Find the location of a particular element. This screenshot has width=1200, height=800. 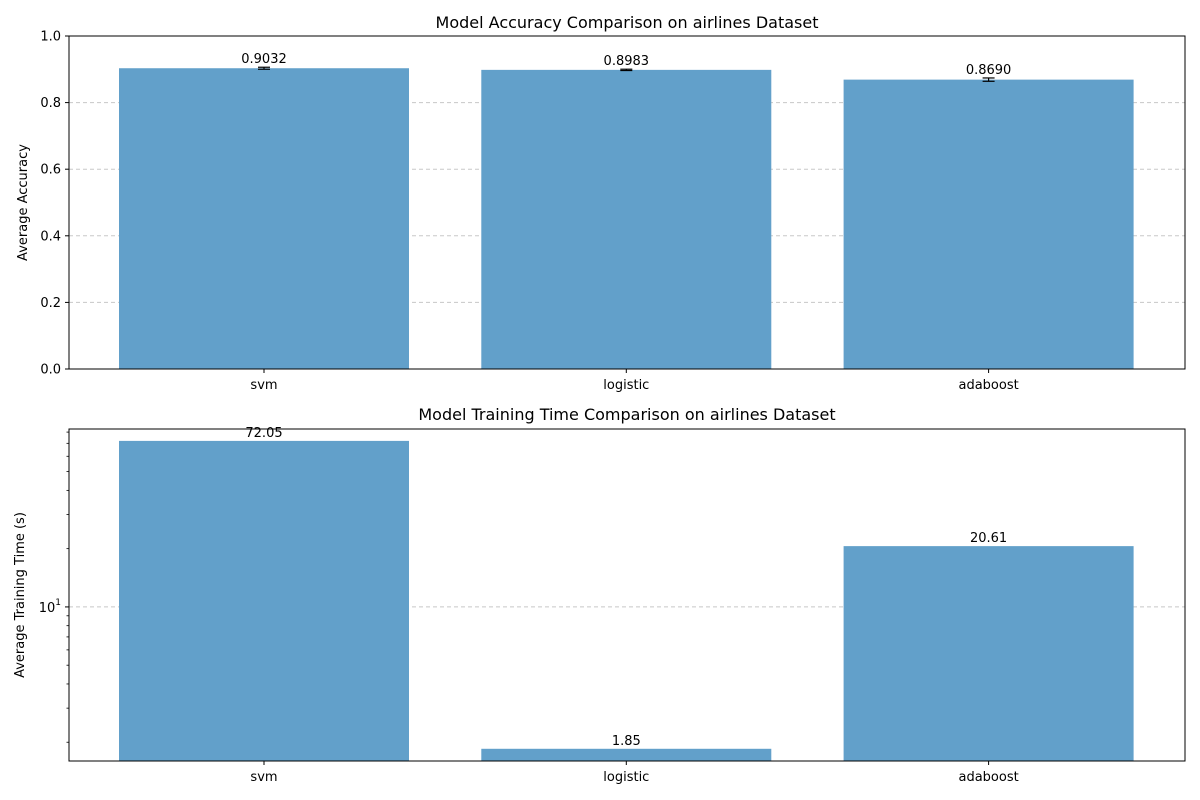

y-axis-label: Average Training Time (s) is located at coordinates (20, 595).